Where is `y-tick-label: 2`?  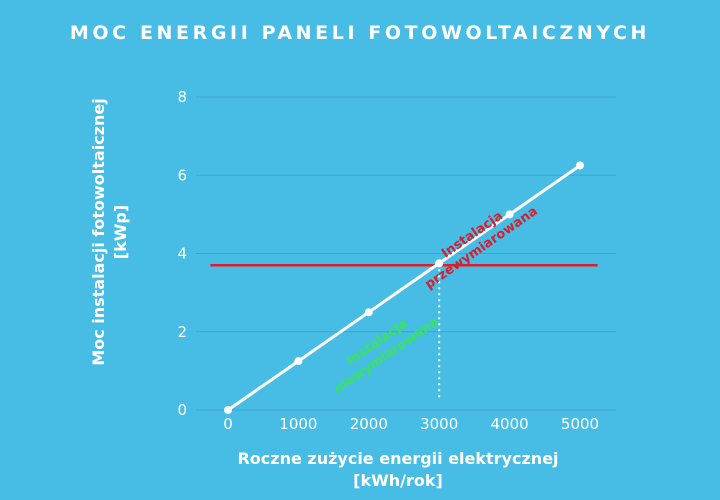
y-tick-label: 2 is located at coordinates (182, 332).